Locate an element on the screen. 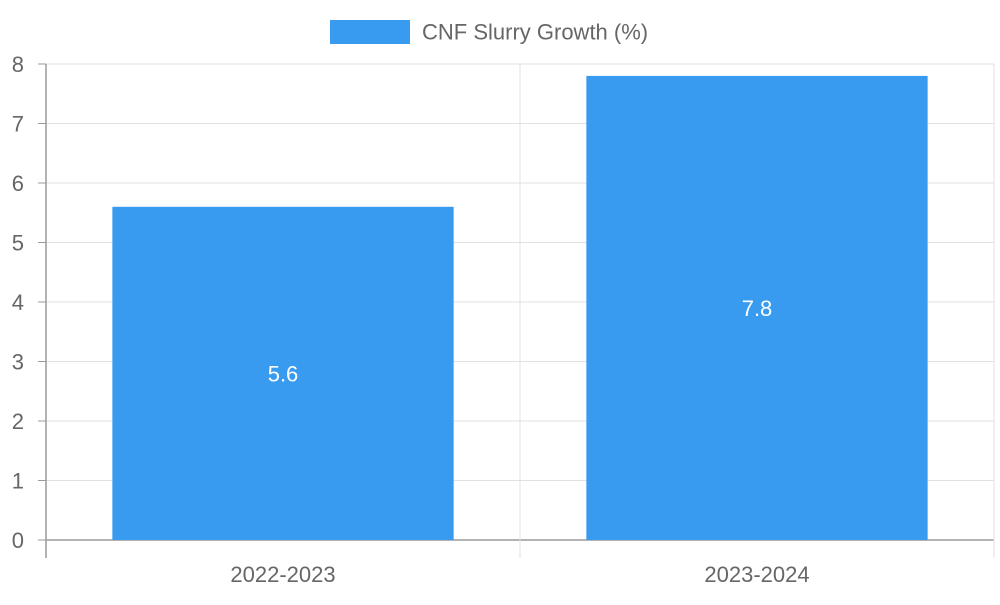 Image resolution: width=1000 pixels, height=605 pixels. y-tick-label: 7 is located at coordinates (18, 124).